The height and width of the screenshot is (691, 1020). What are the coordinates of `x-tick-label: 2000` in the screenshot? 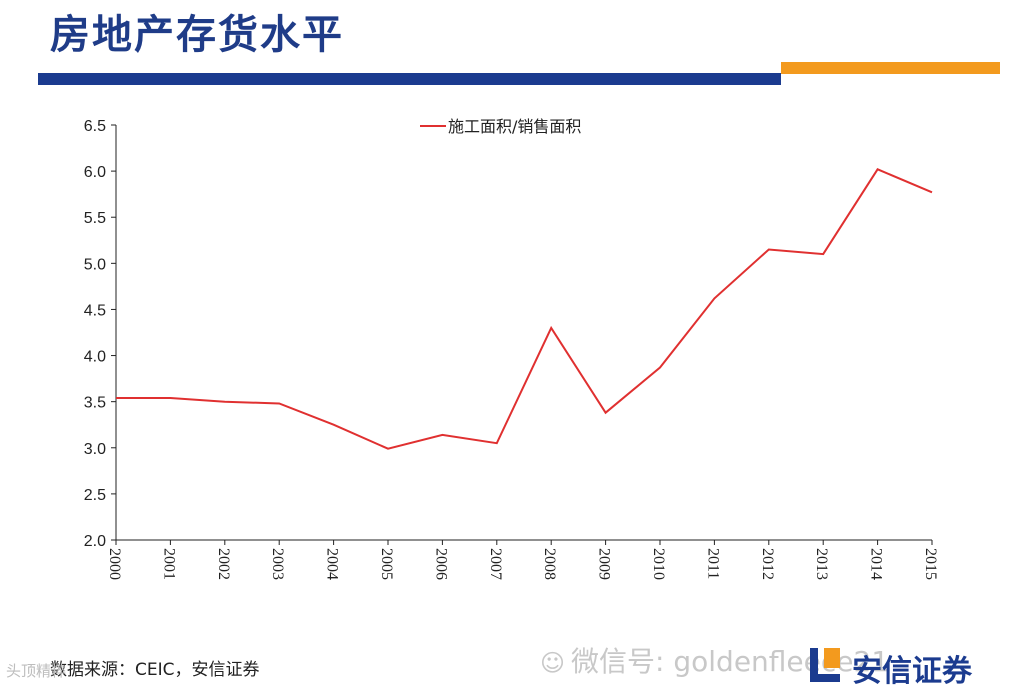 It's located at (114, 564).